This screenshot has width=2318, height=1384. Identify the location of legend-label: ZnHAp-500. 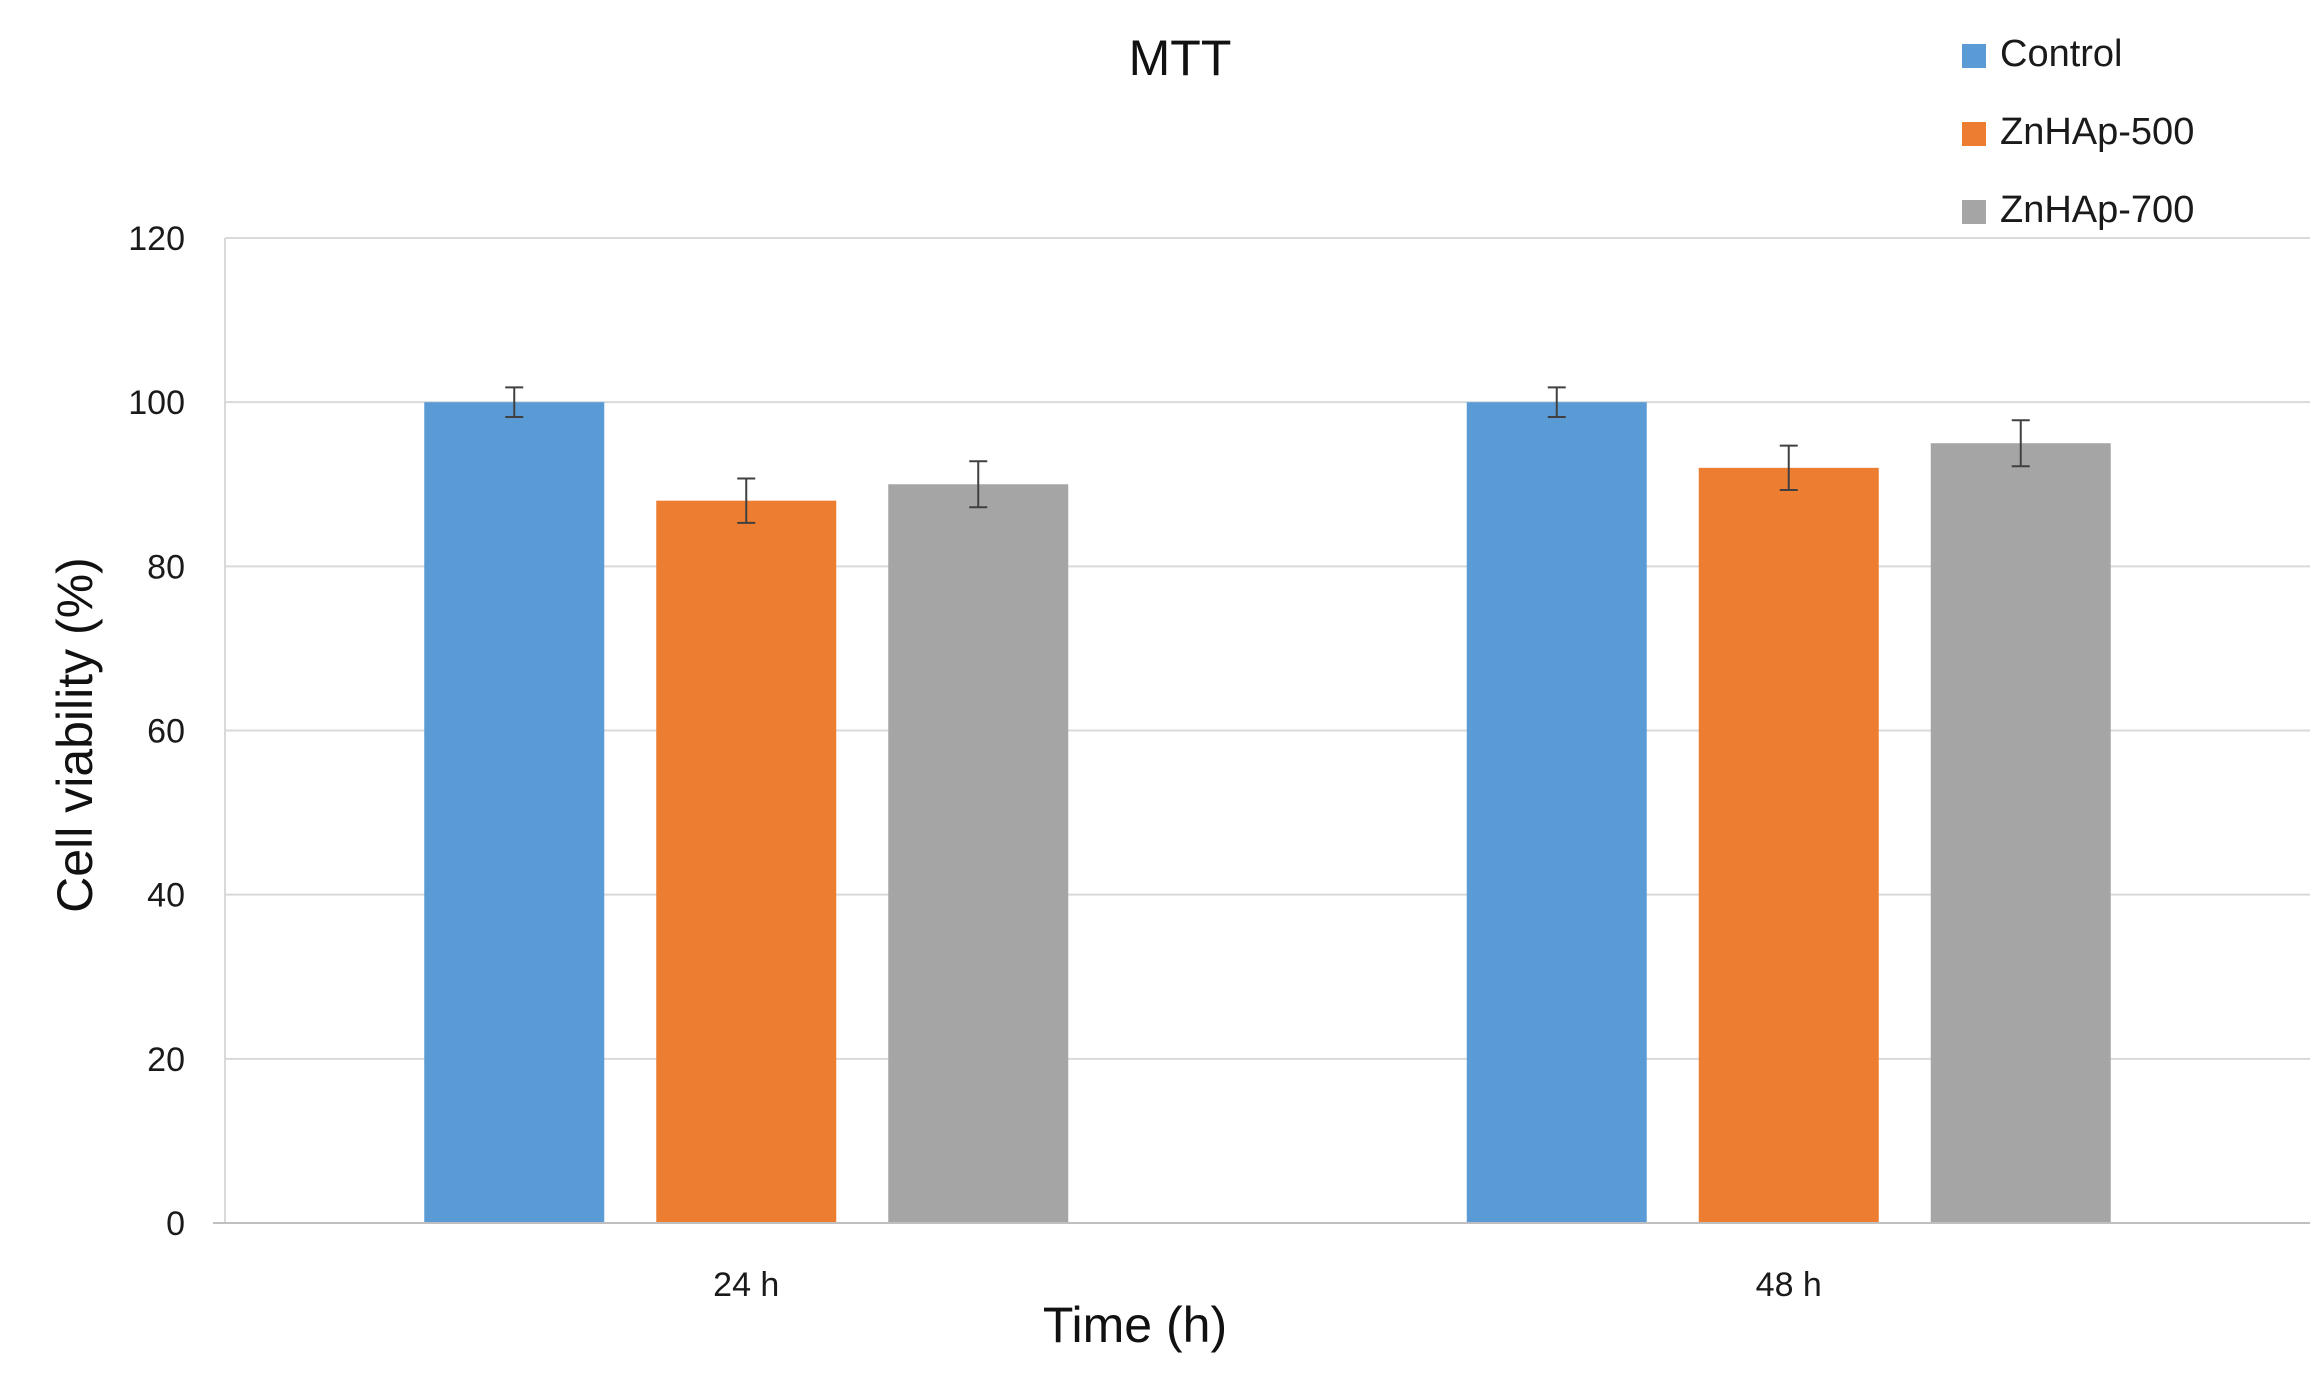
(2097, 132).